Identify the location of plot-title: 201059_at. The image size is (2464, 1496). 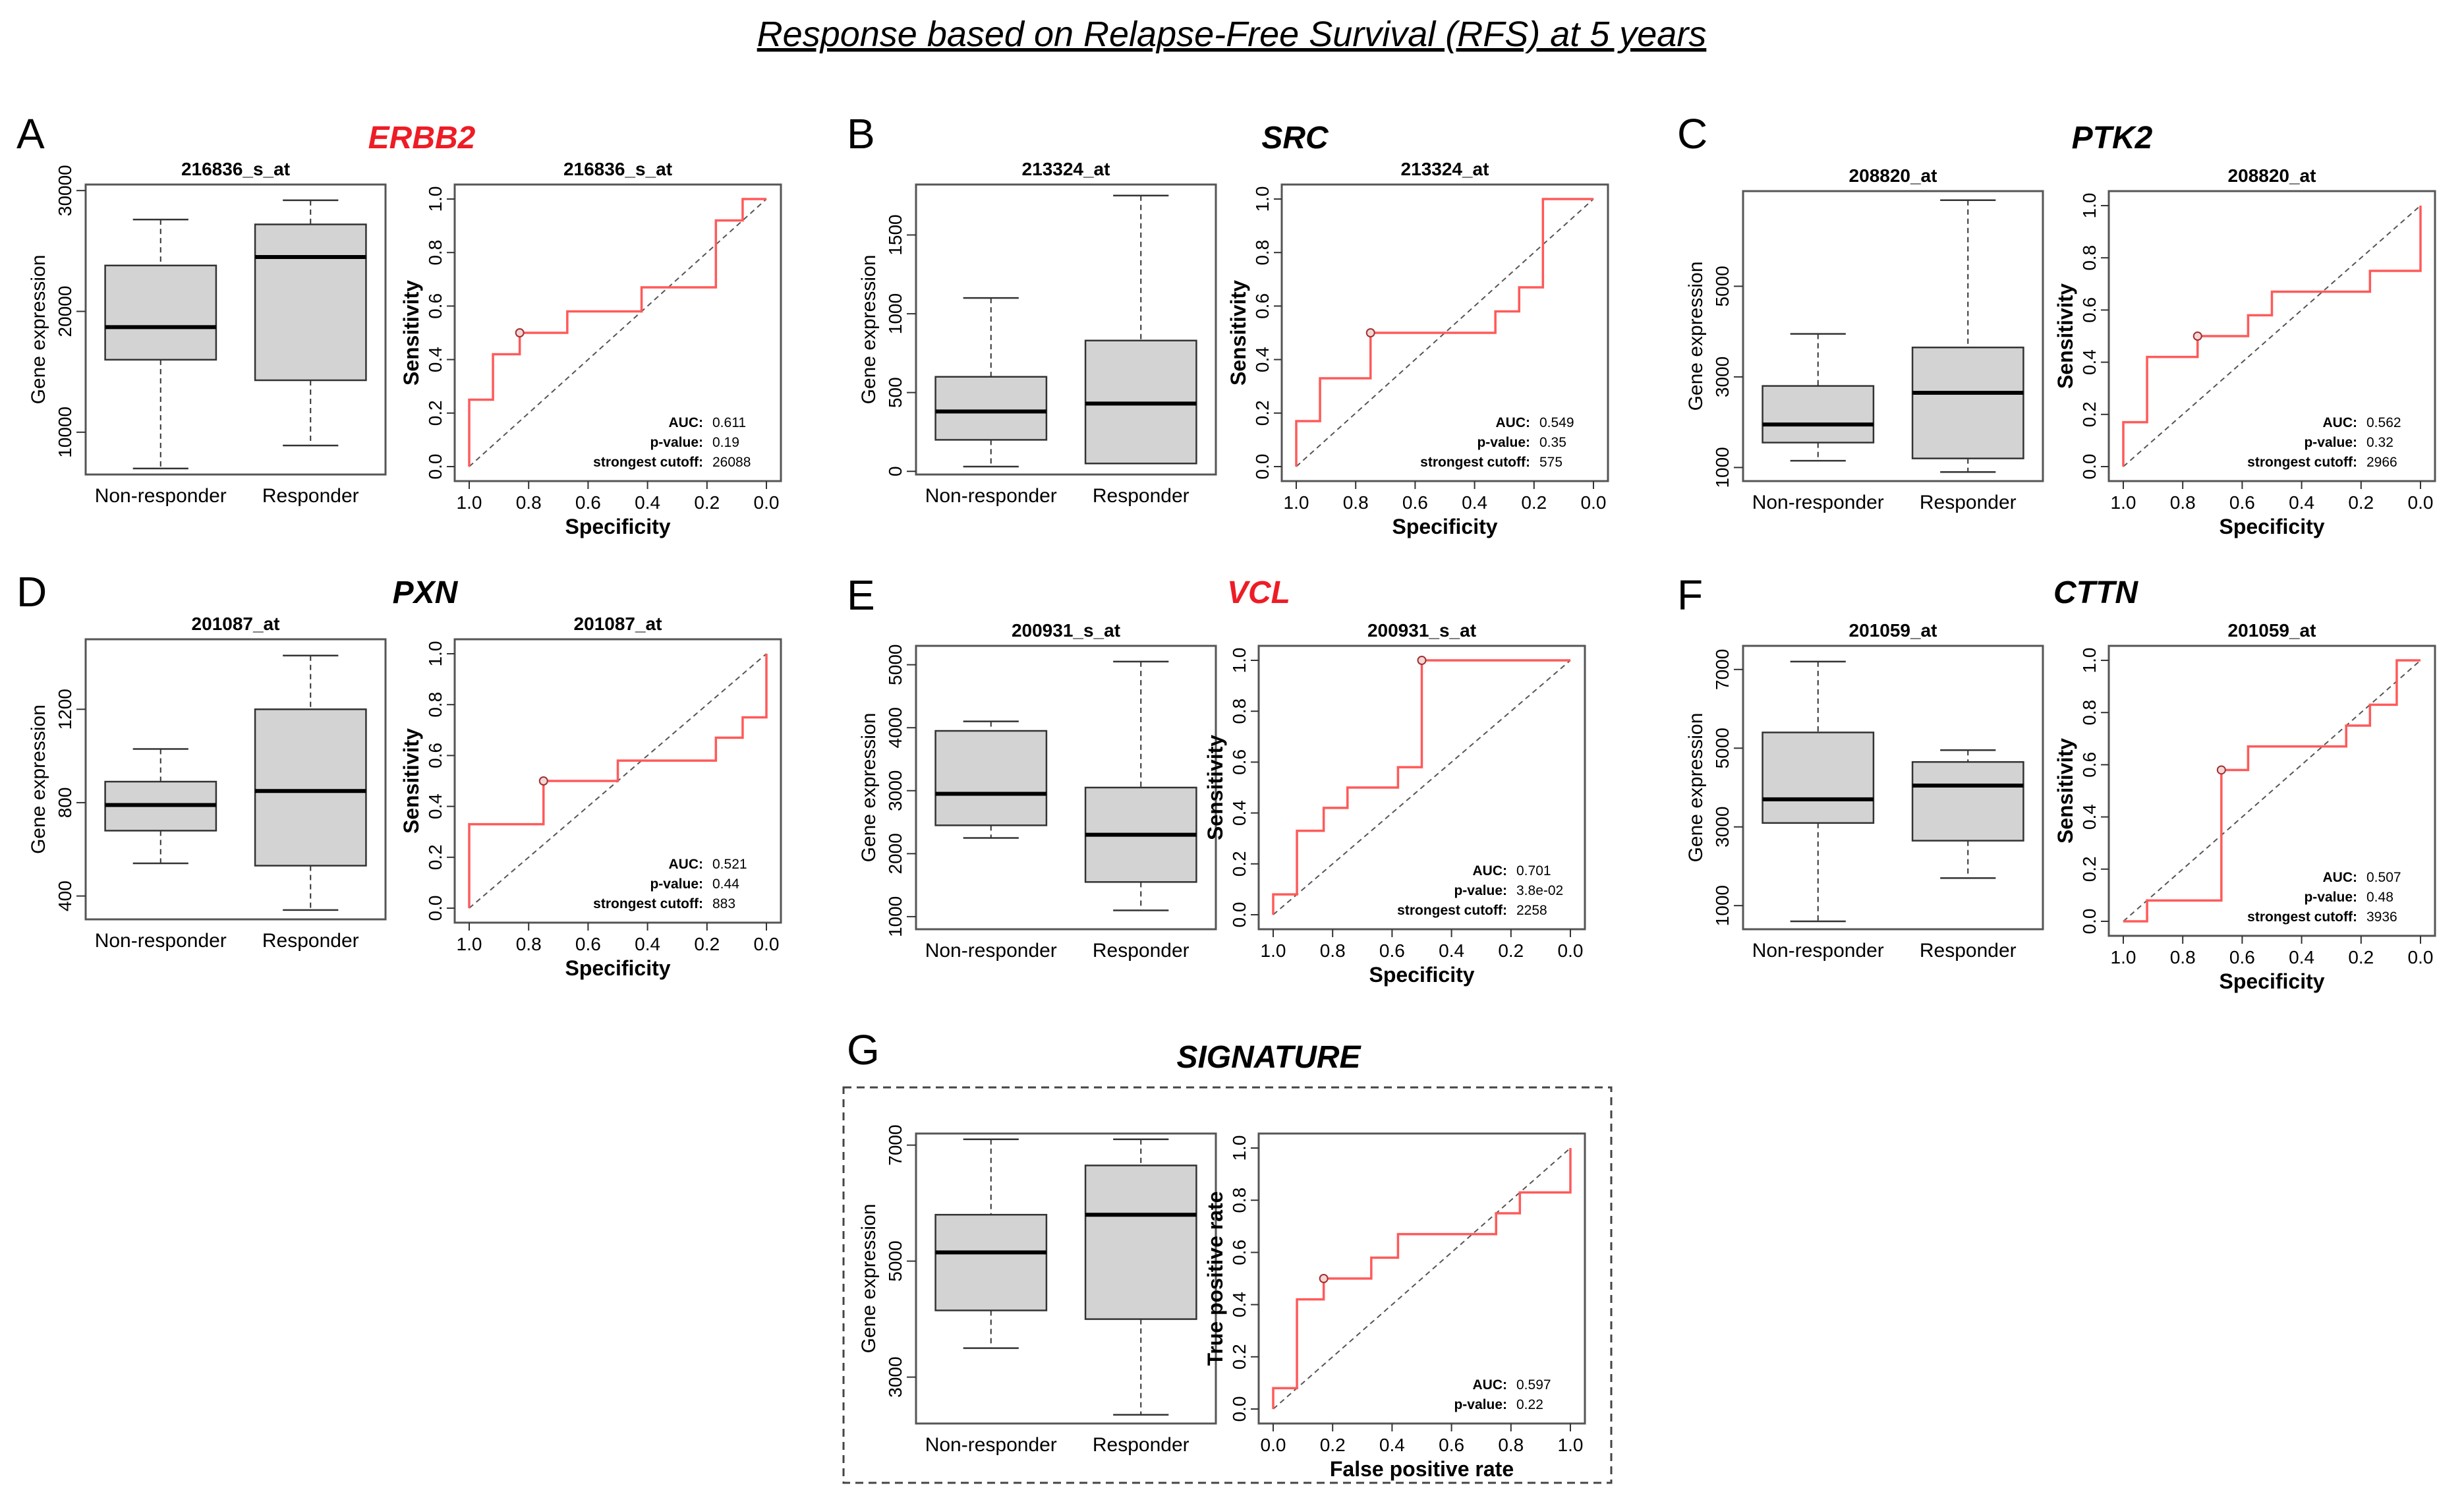
(1893, 630).